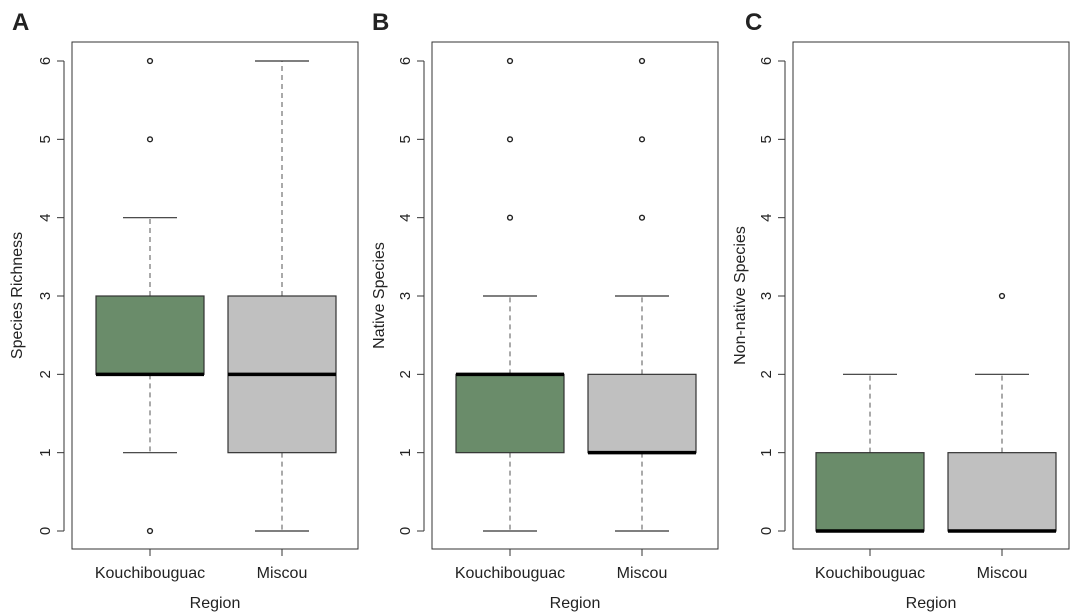  Describe the element at coordinates (380, 22) in the screenshot. I see `panel-label: B` at that location.